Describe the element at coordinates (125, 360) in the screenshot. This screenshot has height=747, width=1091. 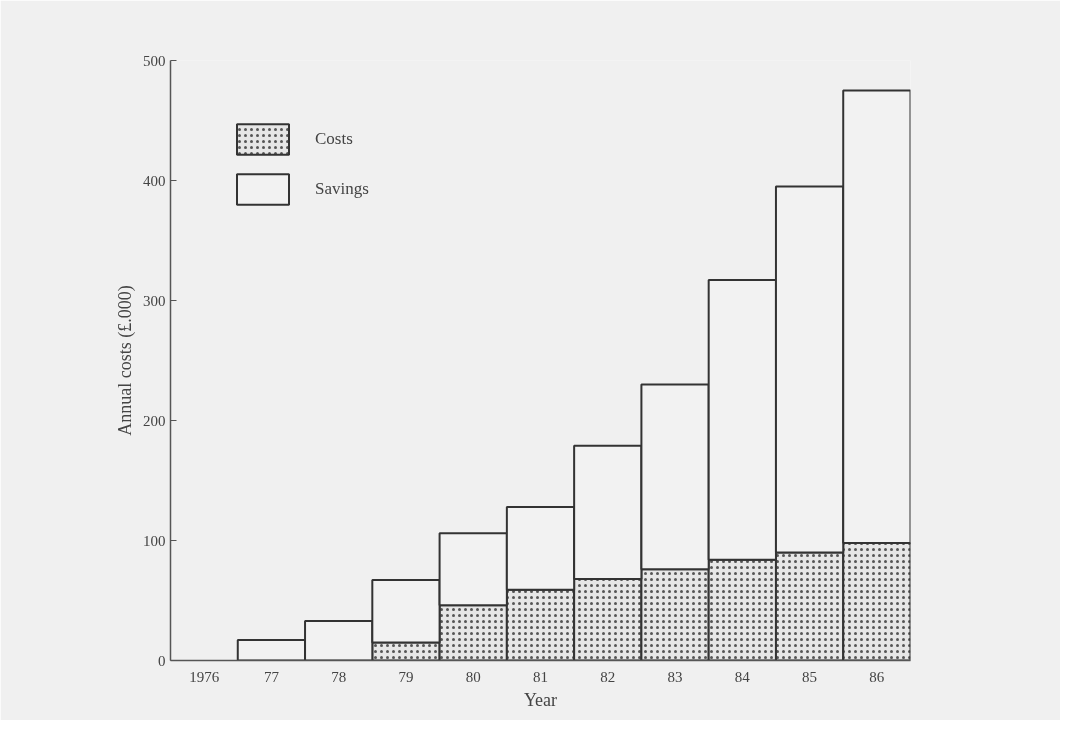
I see `y-axis-title: Annual costs (£.000)` at that location.